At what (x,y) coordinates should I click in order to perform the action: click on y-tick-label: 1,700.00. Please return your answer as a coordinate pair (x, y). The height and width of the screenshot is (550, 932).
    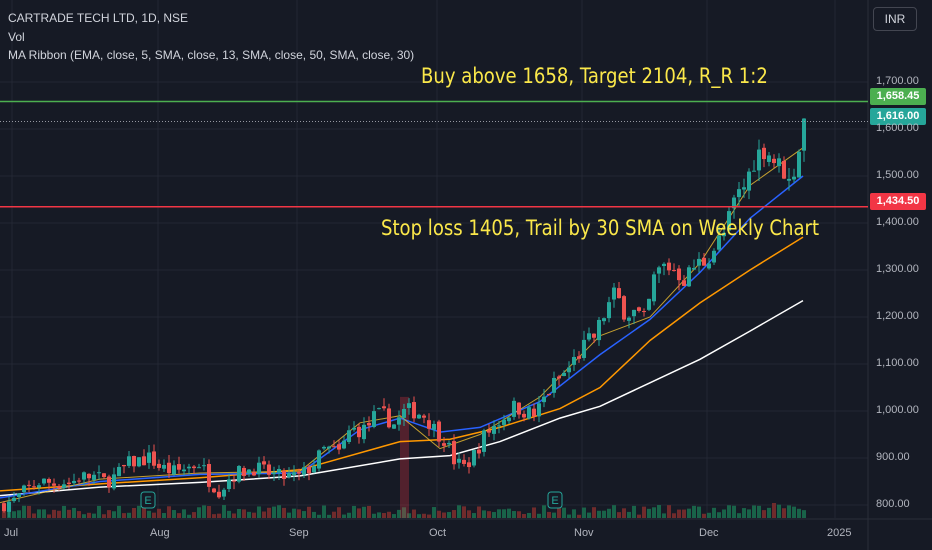
    Looking at the image, I should click on (897, 81).